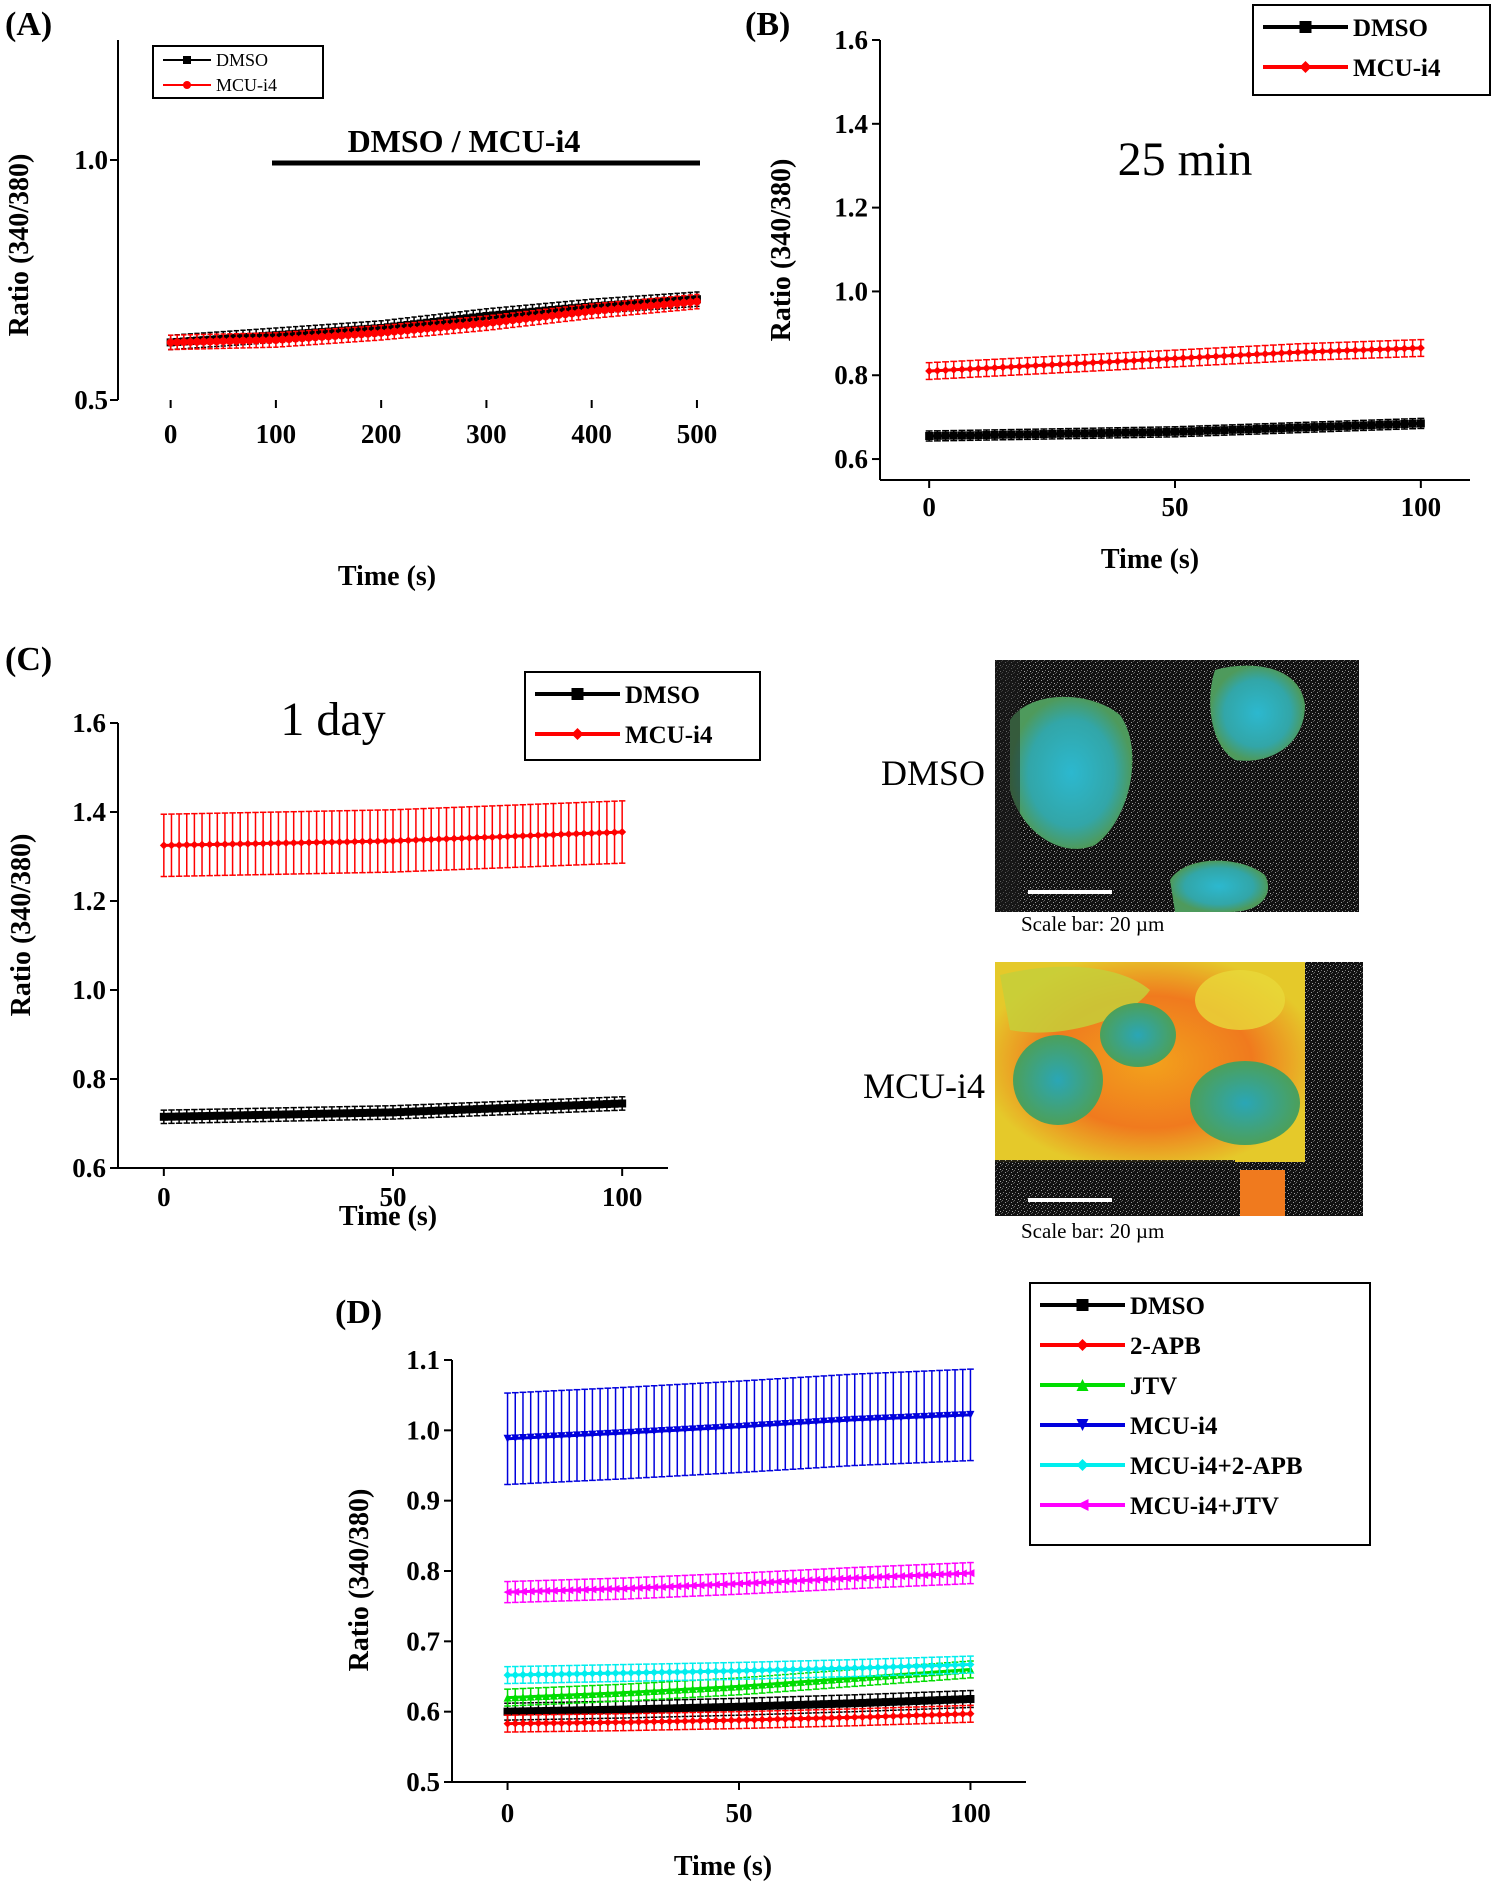 This screenshot has width=1500, height=1887. I want to click on x-tick-label: 400, so click(591, 434).